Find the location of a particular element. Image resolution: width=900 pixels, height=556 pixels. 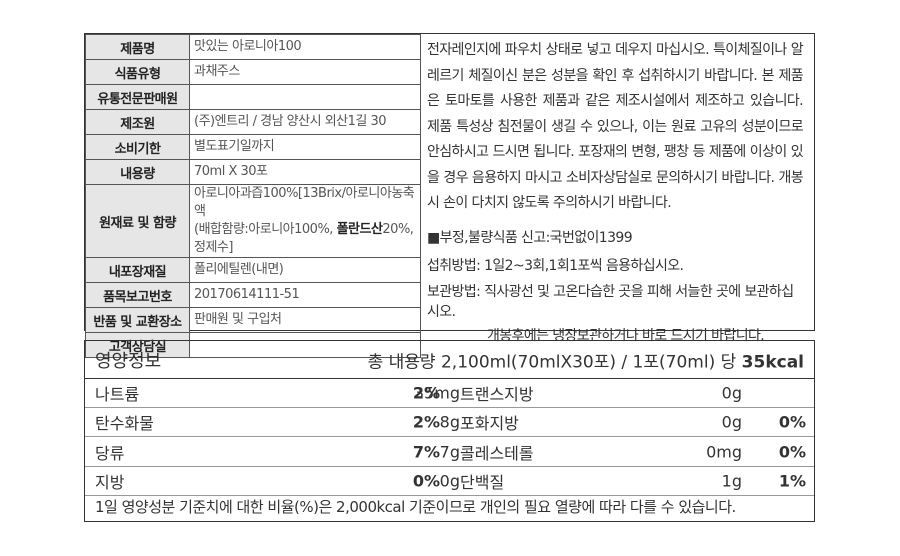

nutrition-row: 당류 7g 7% 콜레스테롤 0mg 0% is located at coordinates (449, 452).